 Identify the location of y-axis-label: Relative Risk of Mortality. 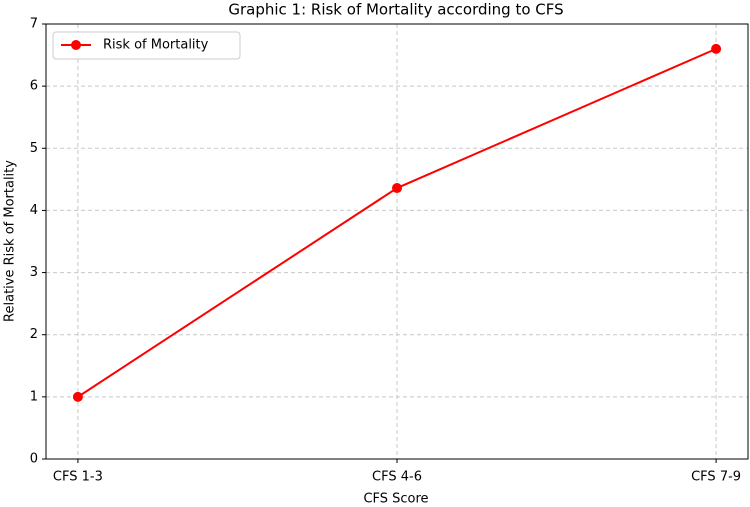
(10, 241).